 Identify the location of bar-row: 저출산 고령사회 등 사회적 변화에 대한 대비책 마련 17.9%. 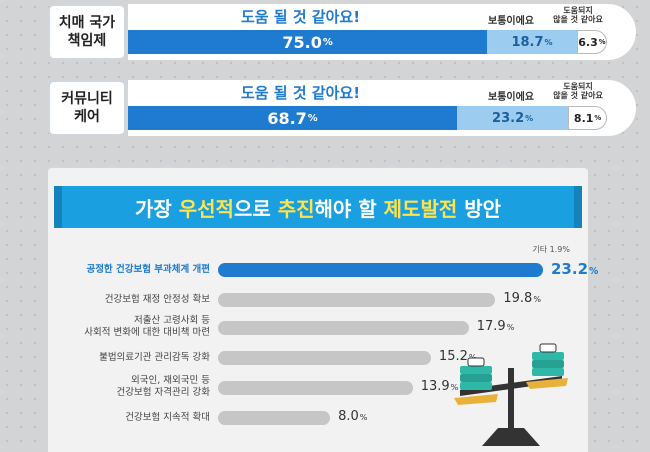
(318, 331).